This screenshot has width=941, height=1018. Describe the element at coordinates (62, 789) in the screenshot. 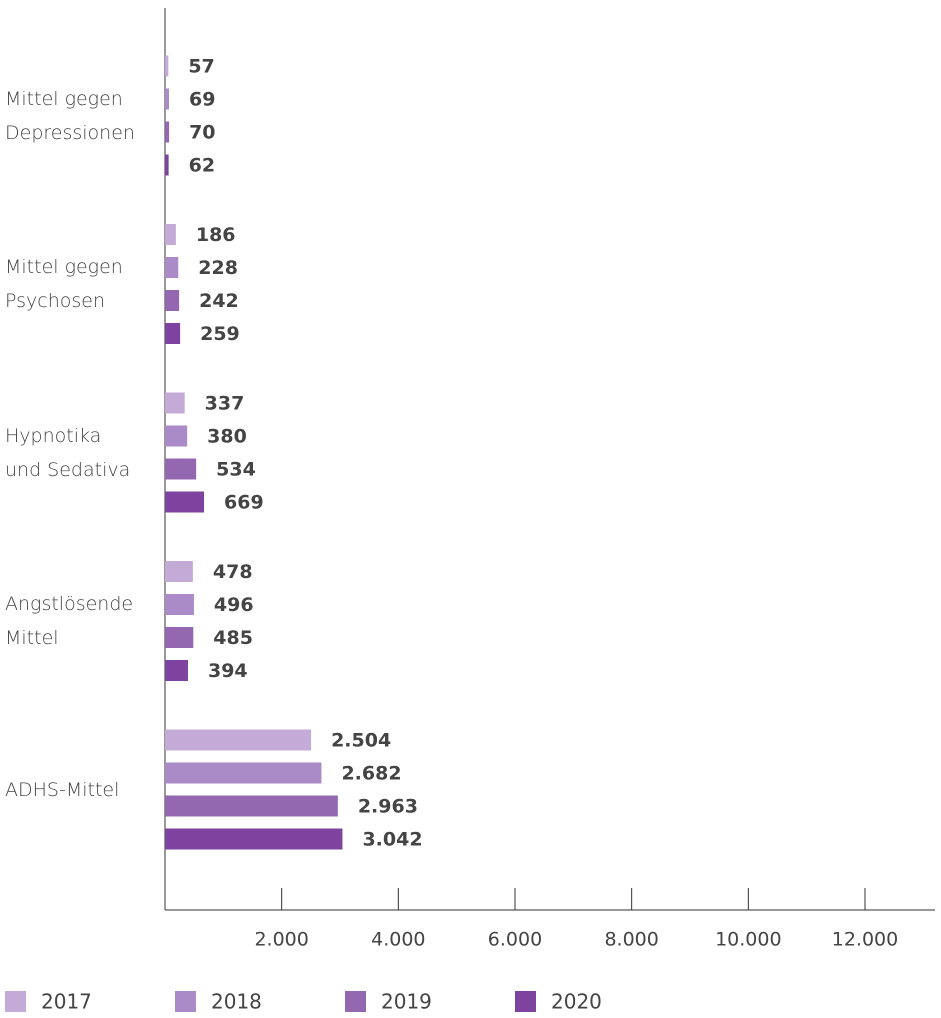

I see `category-label: ADHS-Mittel` at that location.